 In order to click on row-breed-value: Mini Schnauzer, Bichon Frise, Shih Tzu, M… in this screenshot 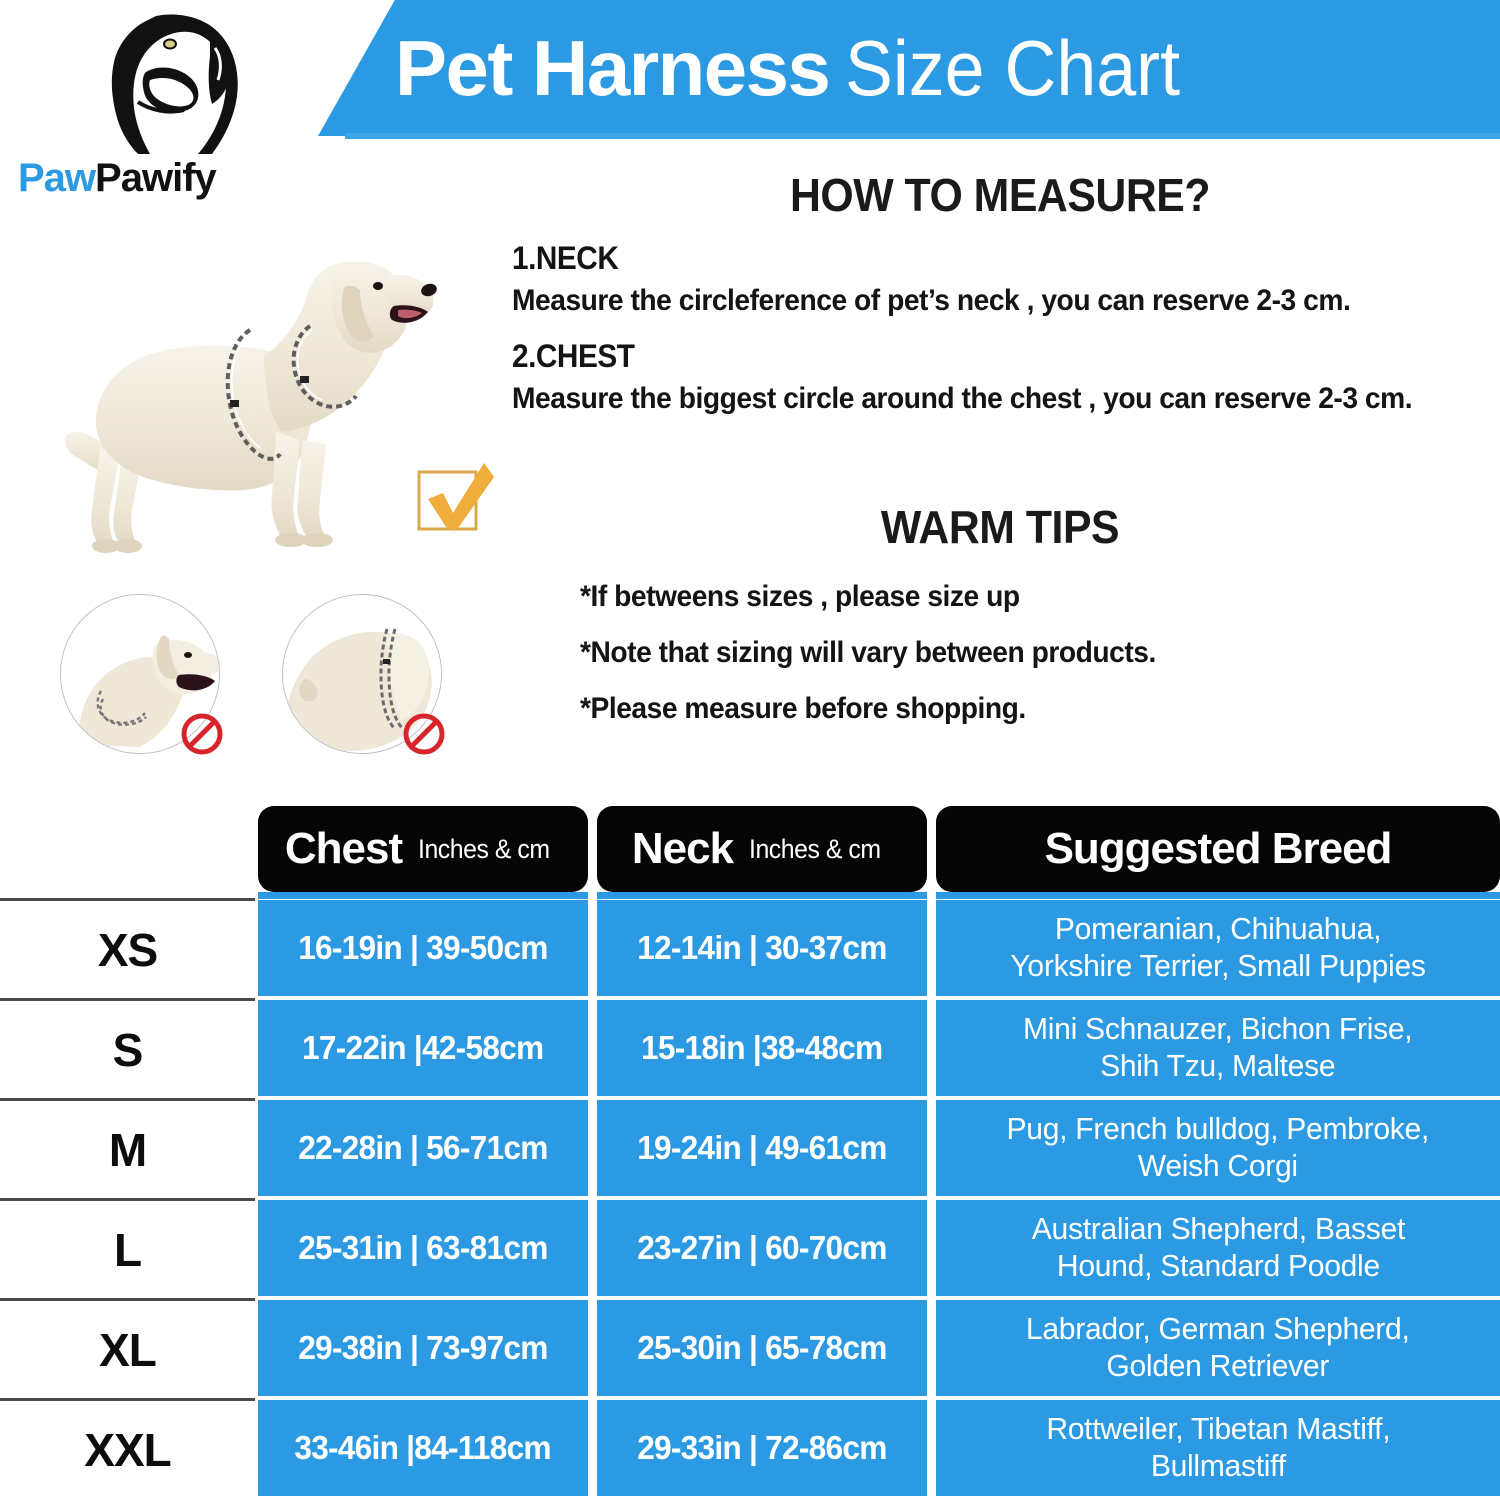, I will do `click(1218, 1048)`.